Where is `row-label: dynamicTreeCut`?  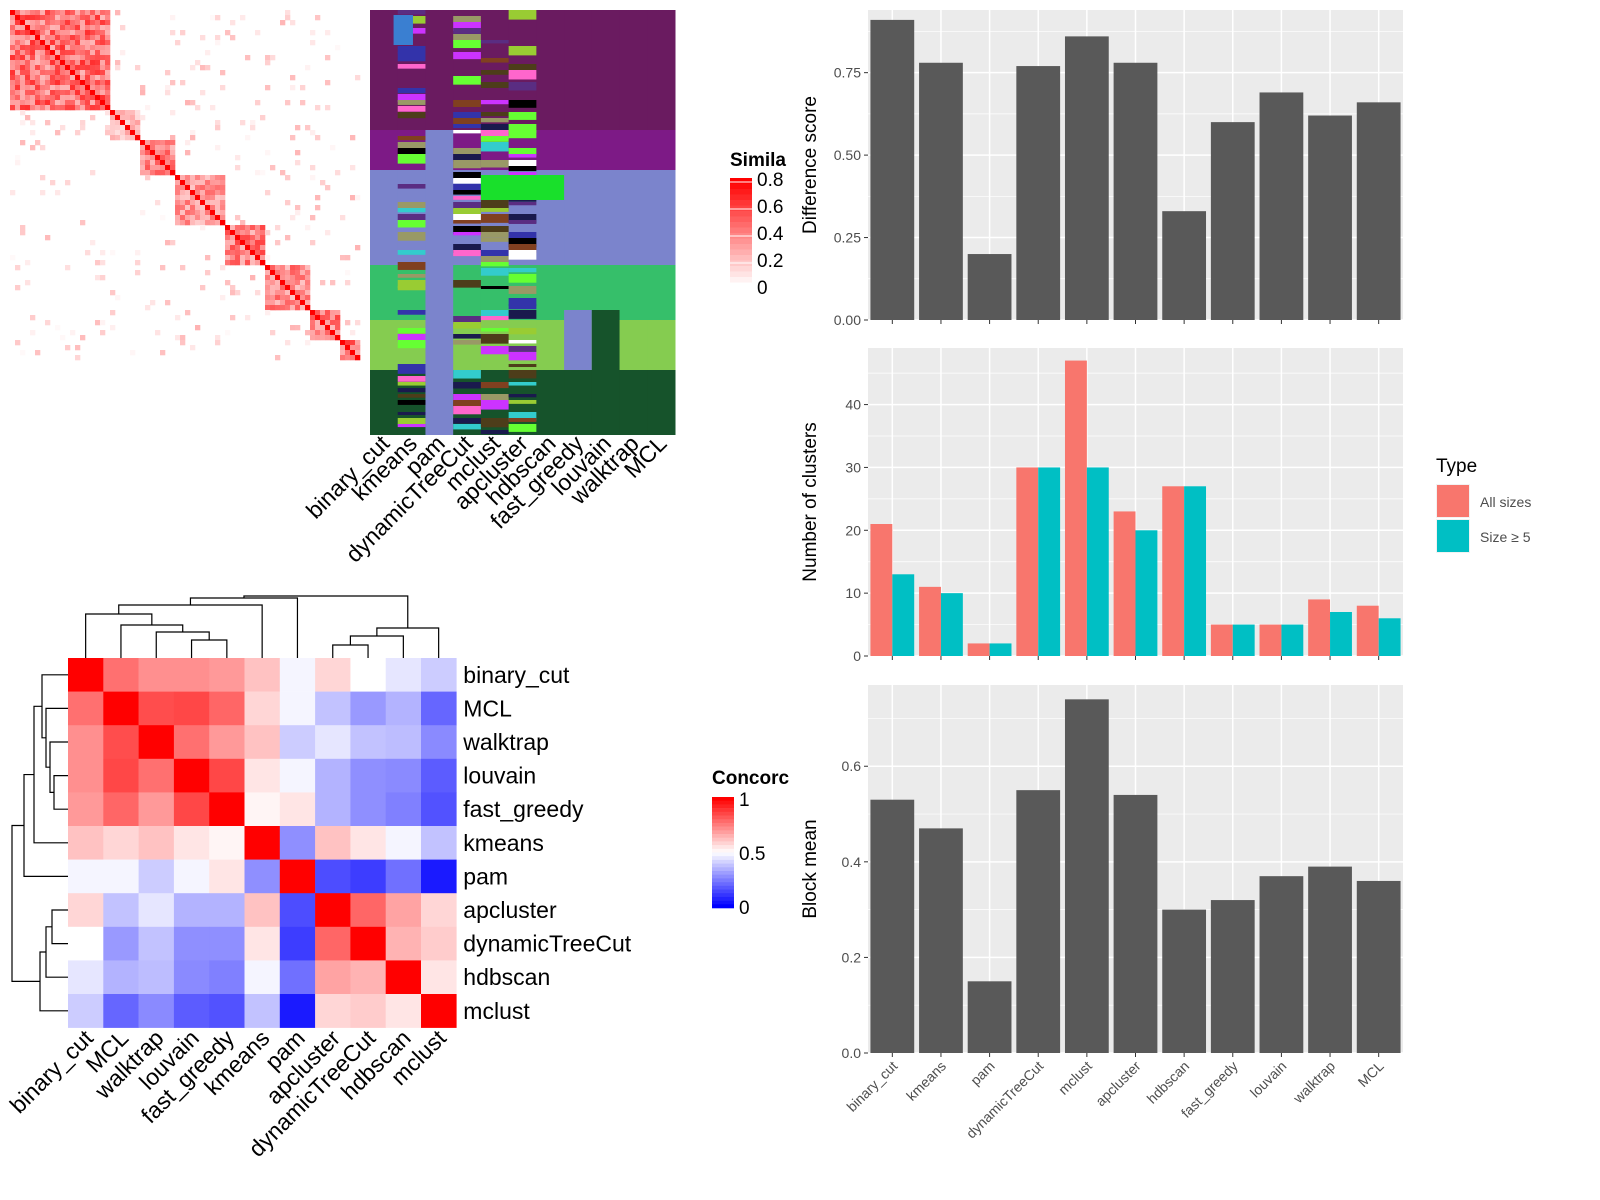
row-label: dynamicTreeCut is located at coordinates (547, 944).